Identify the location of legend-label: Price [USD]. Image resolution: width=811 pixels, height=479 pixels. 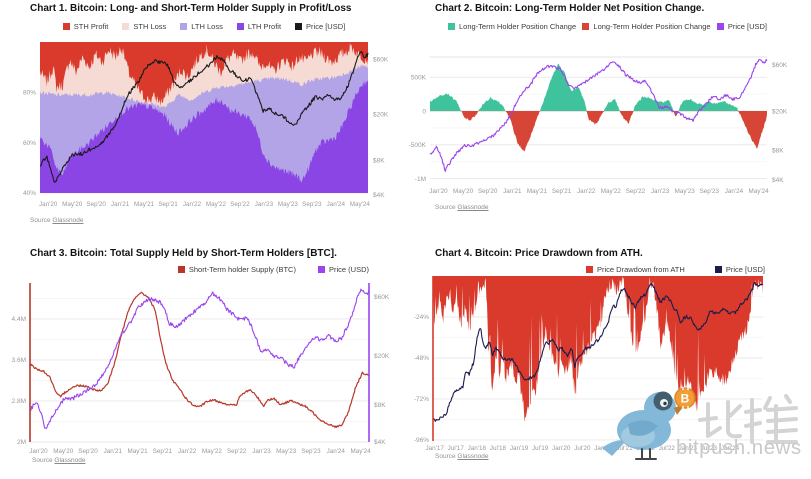
(747, 26).